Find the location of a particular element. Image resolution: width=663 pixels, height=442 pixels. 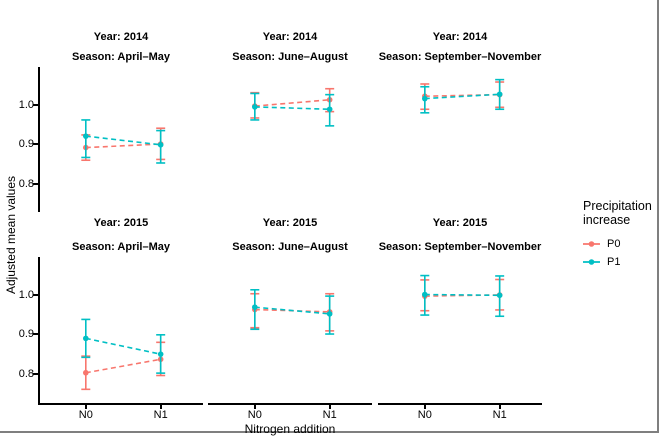

x-axis-title: Nitrogen addition is located at coordinates (290, 429).